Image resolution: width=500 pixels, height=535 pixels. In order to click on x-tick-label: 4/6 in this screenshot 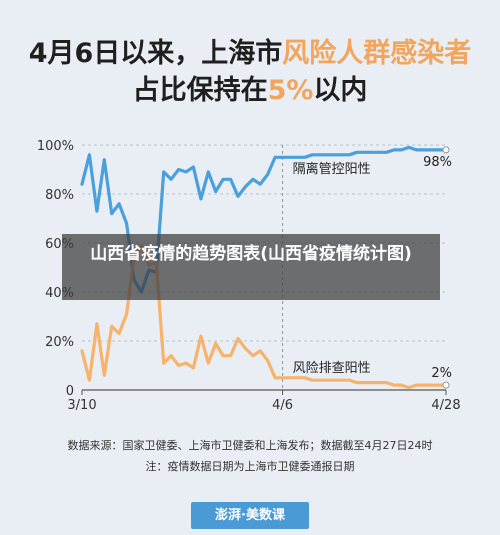, I will do `click(282, 405)`.